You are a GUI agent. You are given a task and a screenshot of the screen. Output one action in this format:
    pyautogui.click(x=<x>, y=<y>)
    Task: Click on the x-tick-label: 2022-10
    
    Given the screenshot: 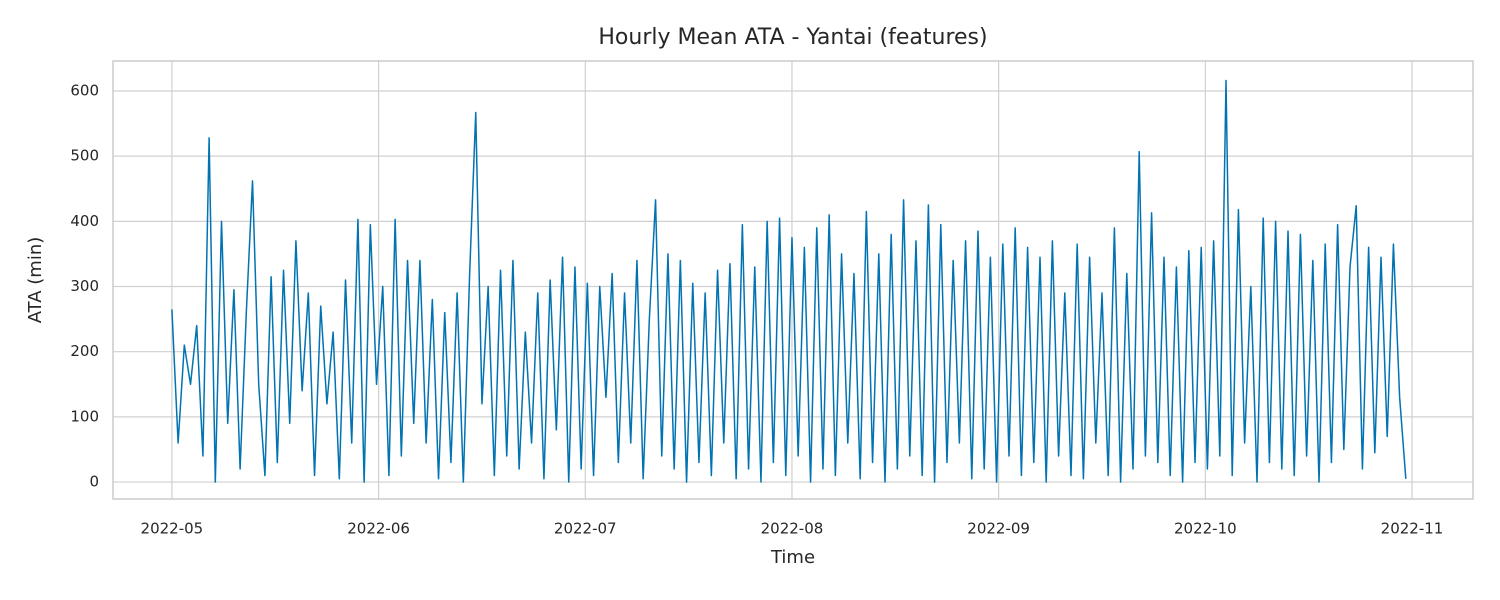 What is the action you would take?
    pyautogui.click(x=1205, y=529)
    